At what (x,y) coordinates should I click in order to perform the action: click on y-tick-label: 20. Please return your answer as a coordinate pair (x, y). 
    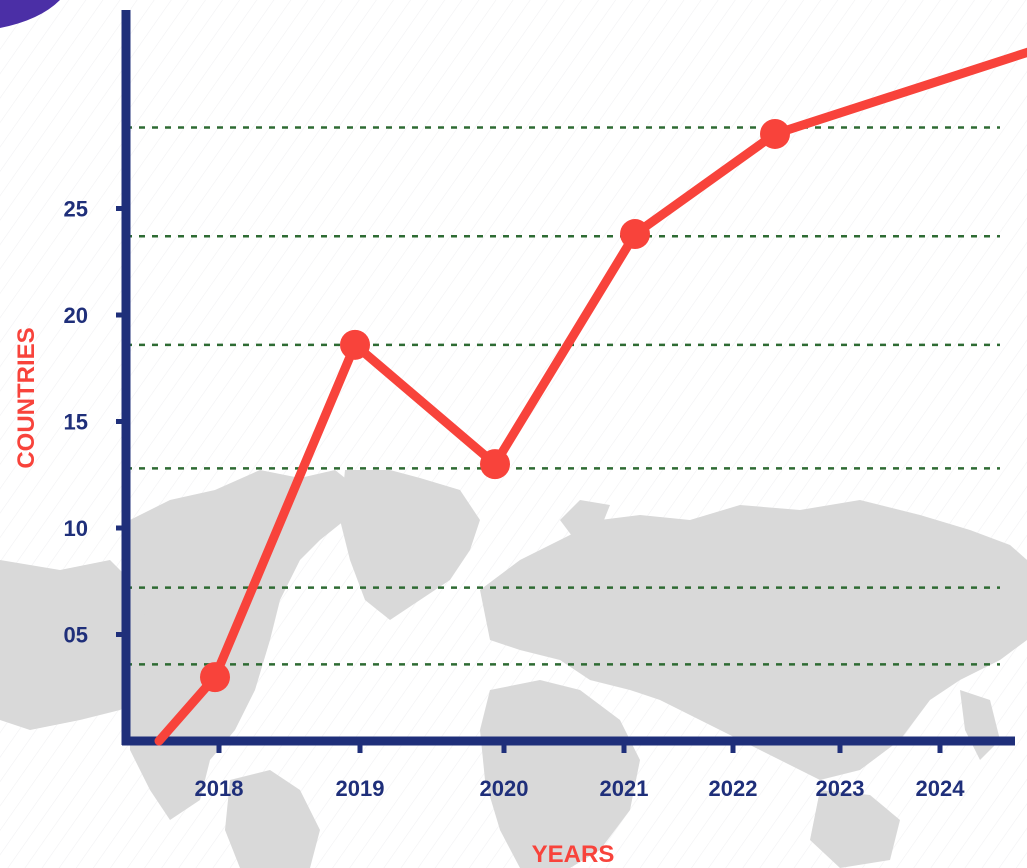
    Looking at the image, I should click on (76, 315).